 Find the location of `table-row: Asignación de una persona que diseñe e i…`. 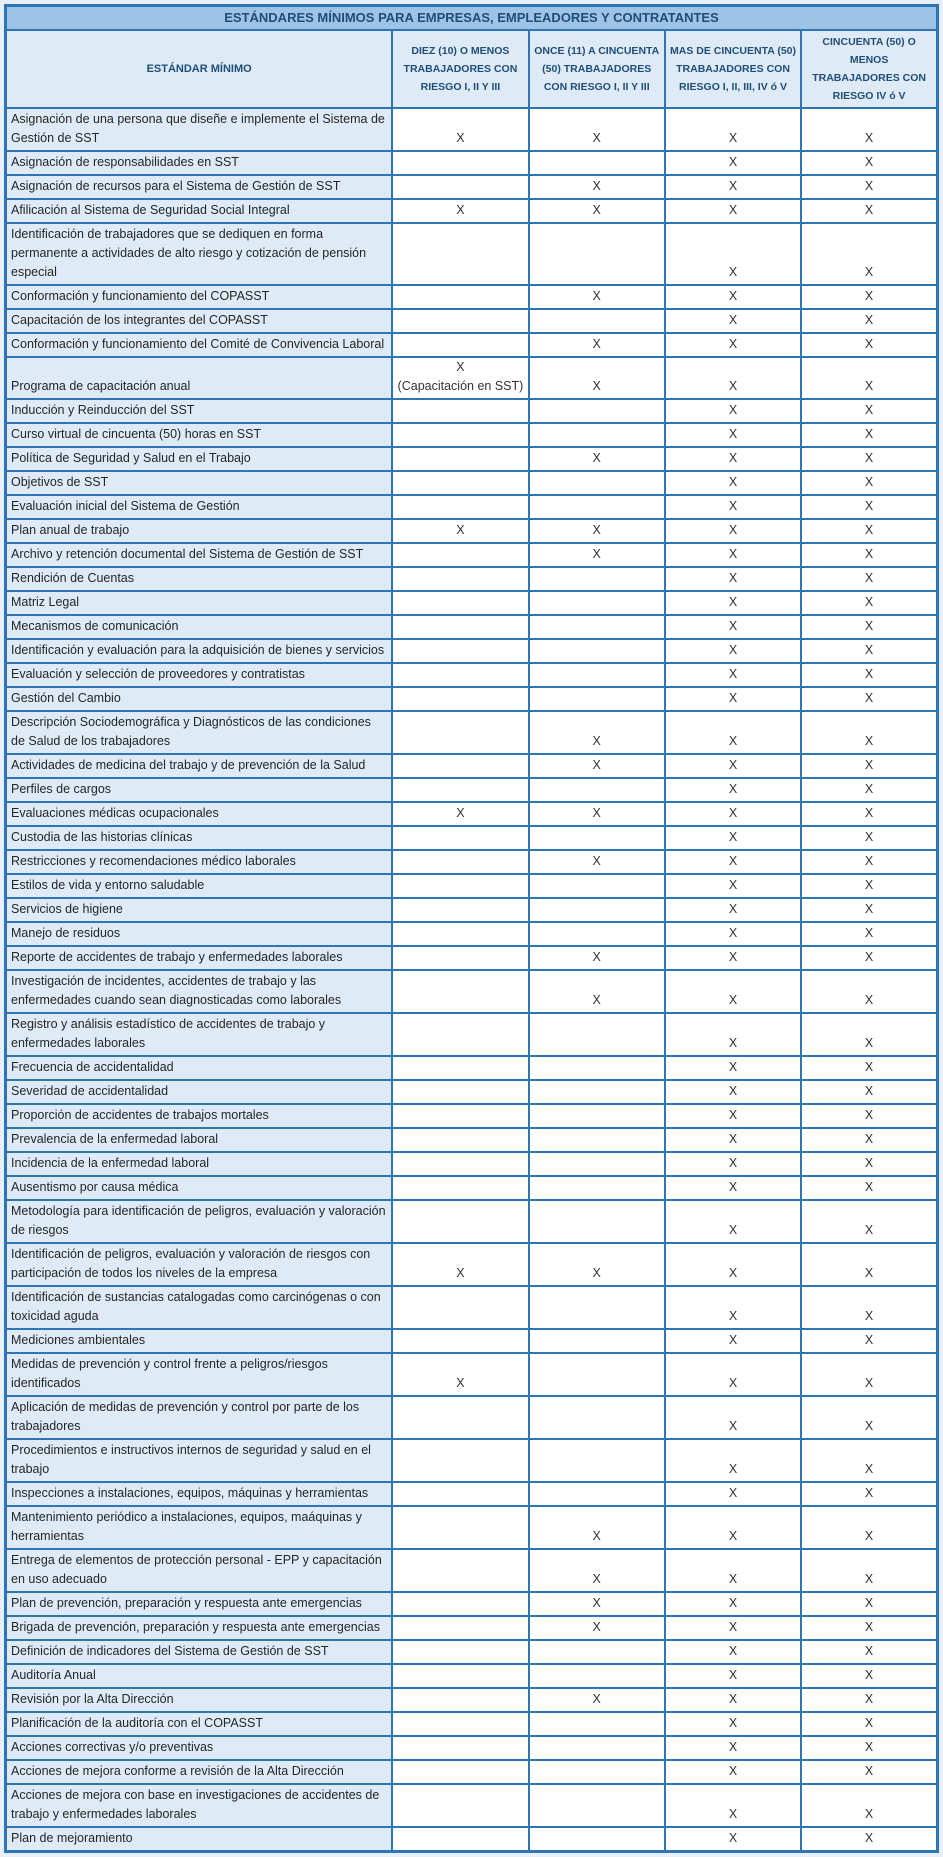

table-row: Asignación de una persona que diseñe e i… is located at coordinates (471, 129).